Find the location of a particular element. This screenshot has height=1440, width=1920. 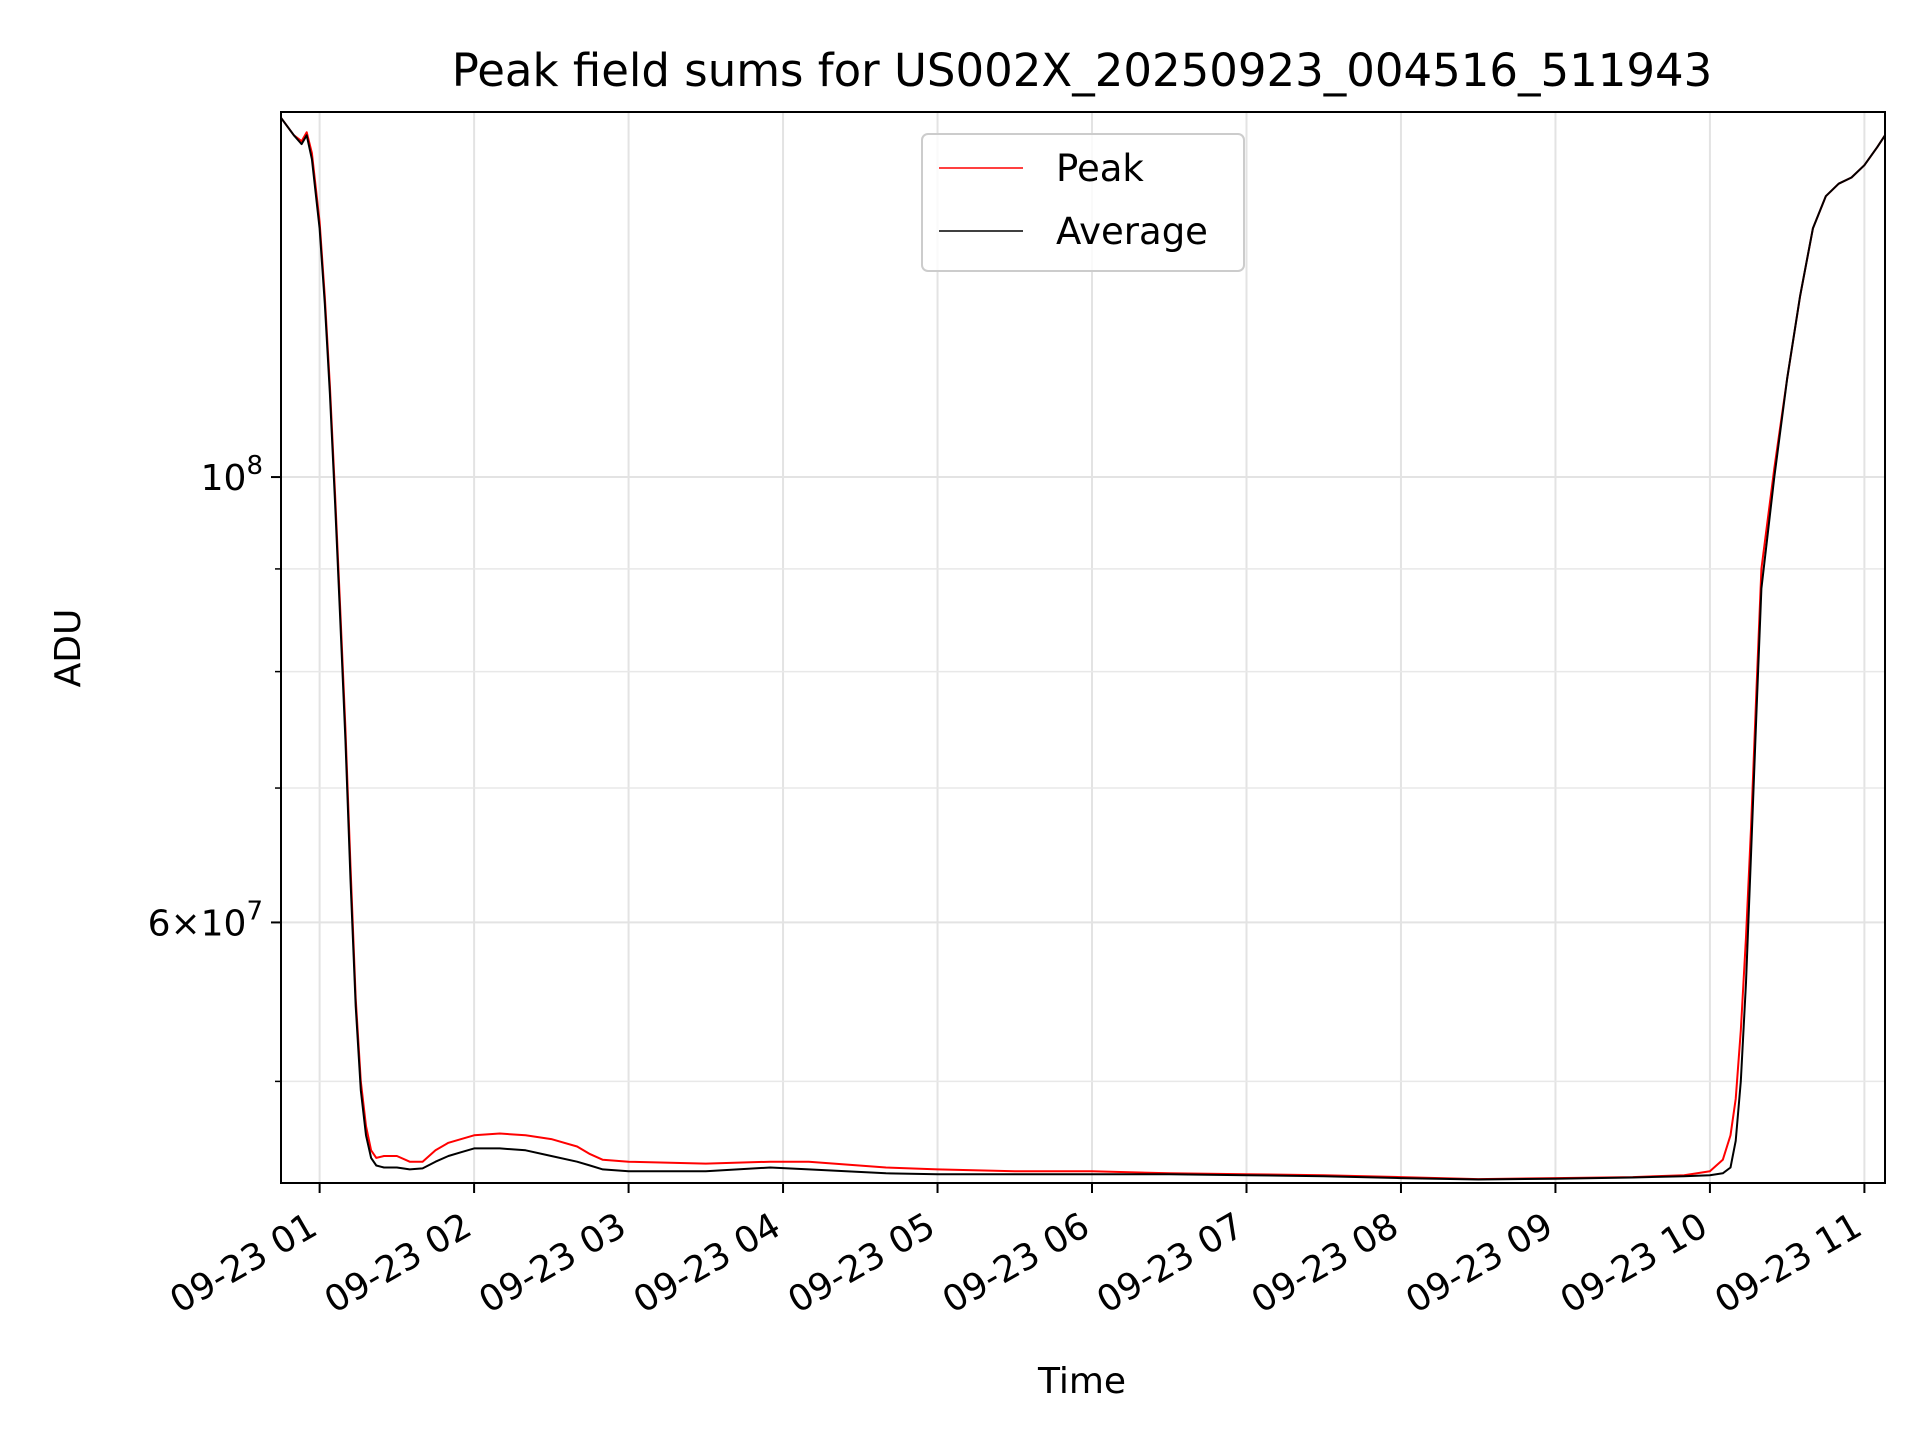

y-tick-label: 6×107 is located at coordinates (205, 920).